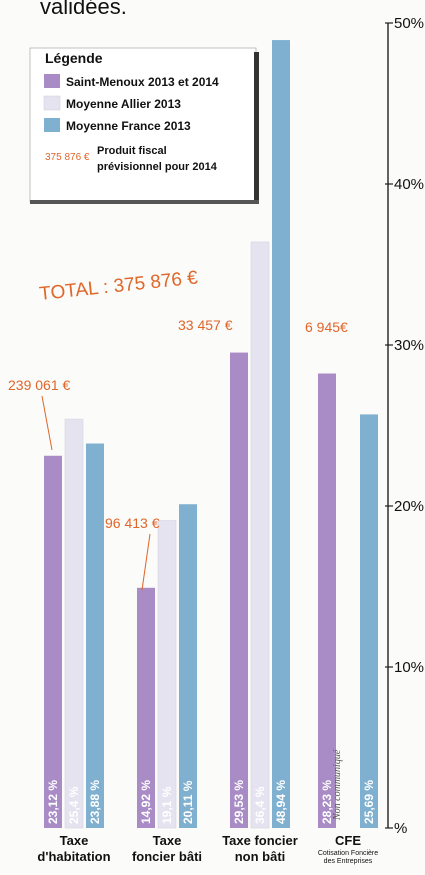 The image size is (425, 875). What do you see at coordinates (73, 856) in the screenshot?
I see `x-category-sublabel: d'habitation` at bounding box center [73, 856].